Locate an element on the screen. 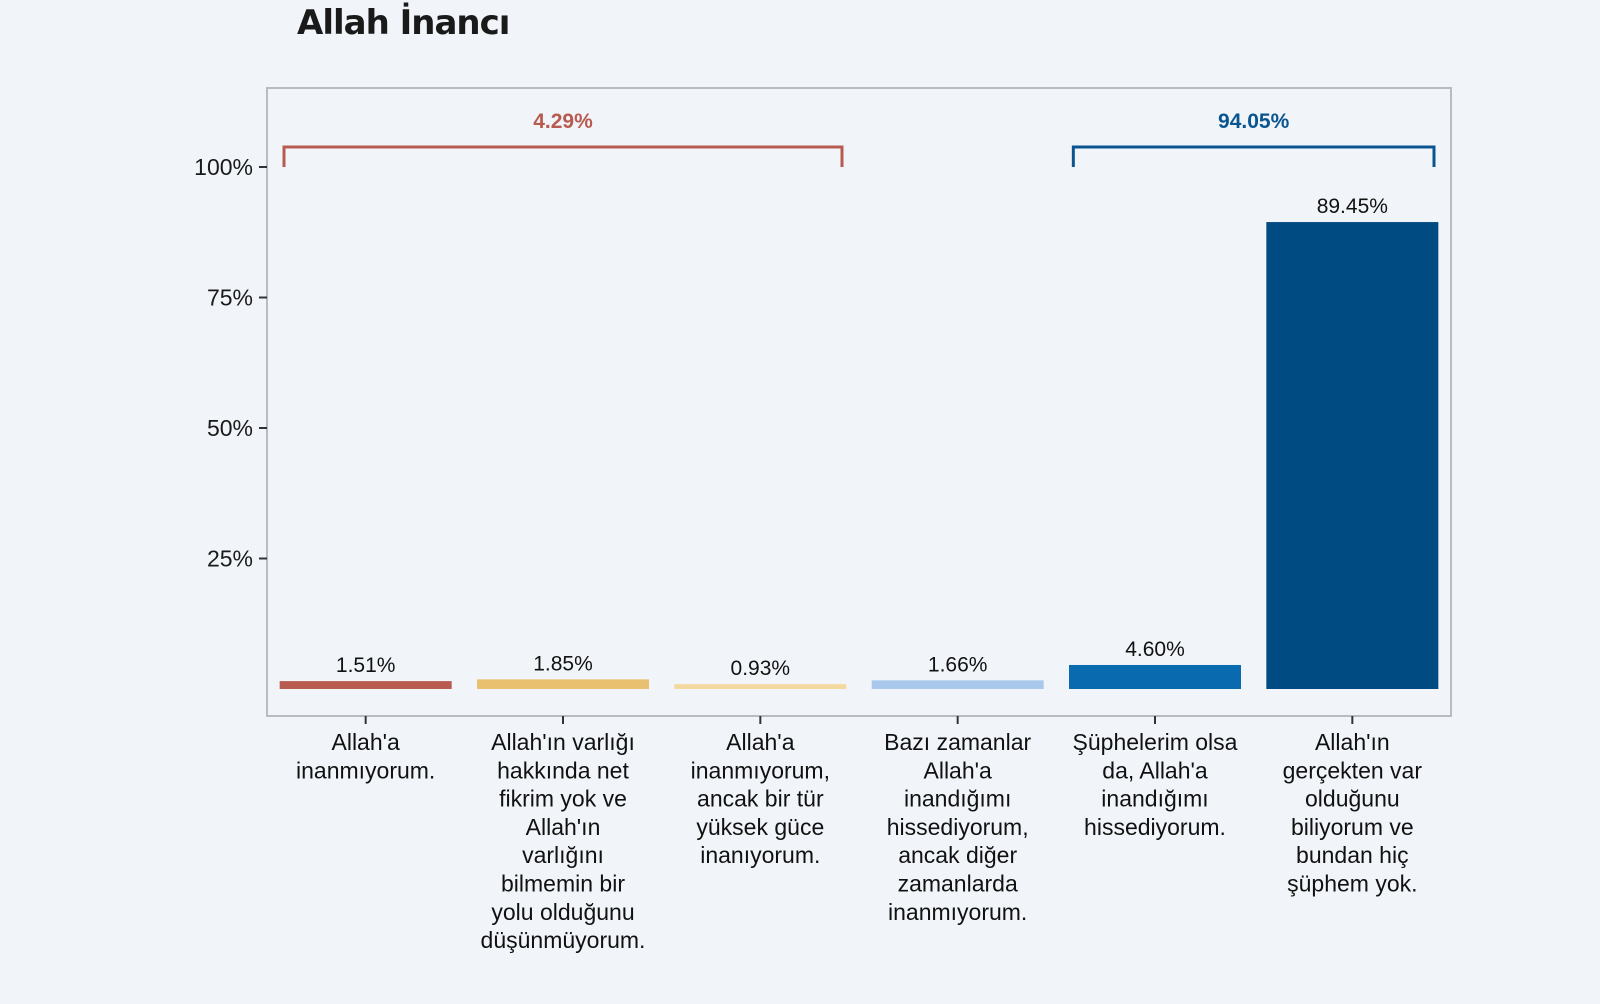 The width and height of the screenshot is (1600, 1004). y-tick-label: 50% is located at coordinates (230, 428).